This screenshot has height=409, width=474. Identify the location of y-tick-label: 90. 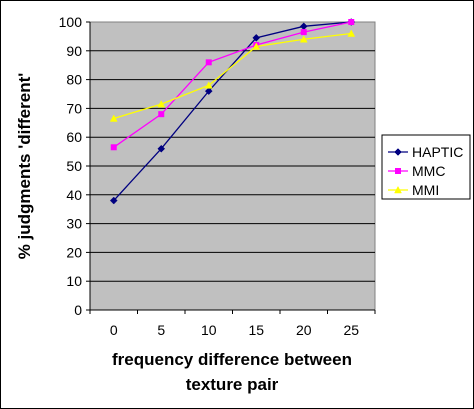
(74, 51).